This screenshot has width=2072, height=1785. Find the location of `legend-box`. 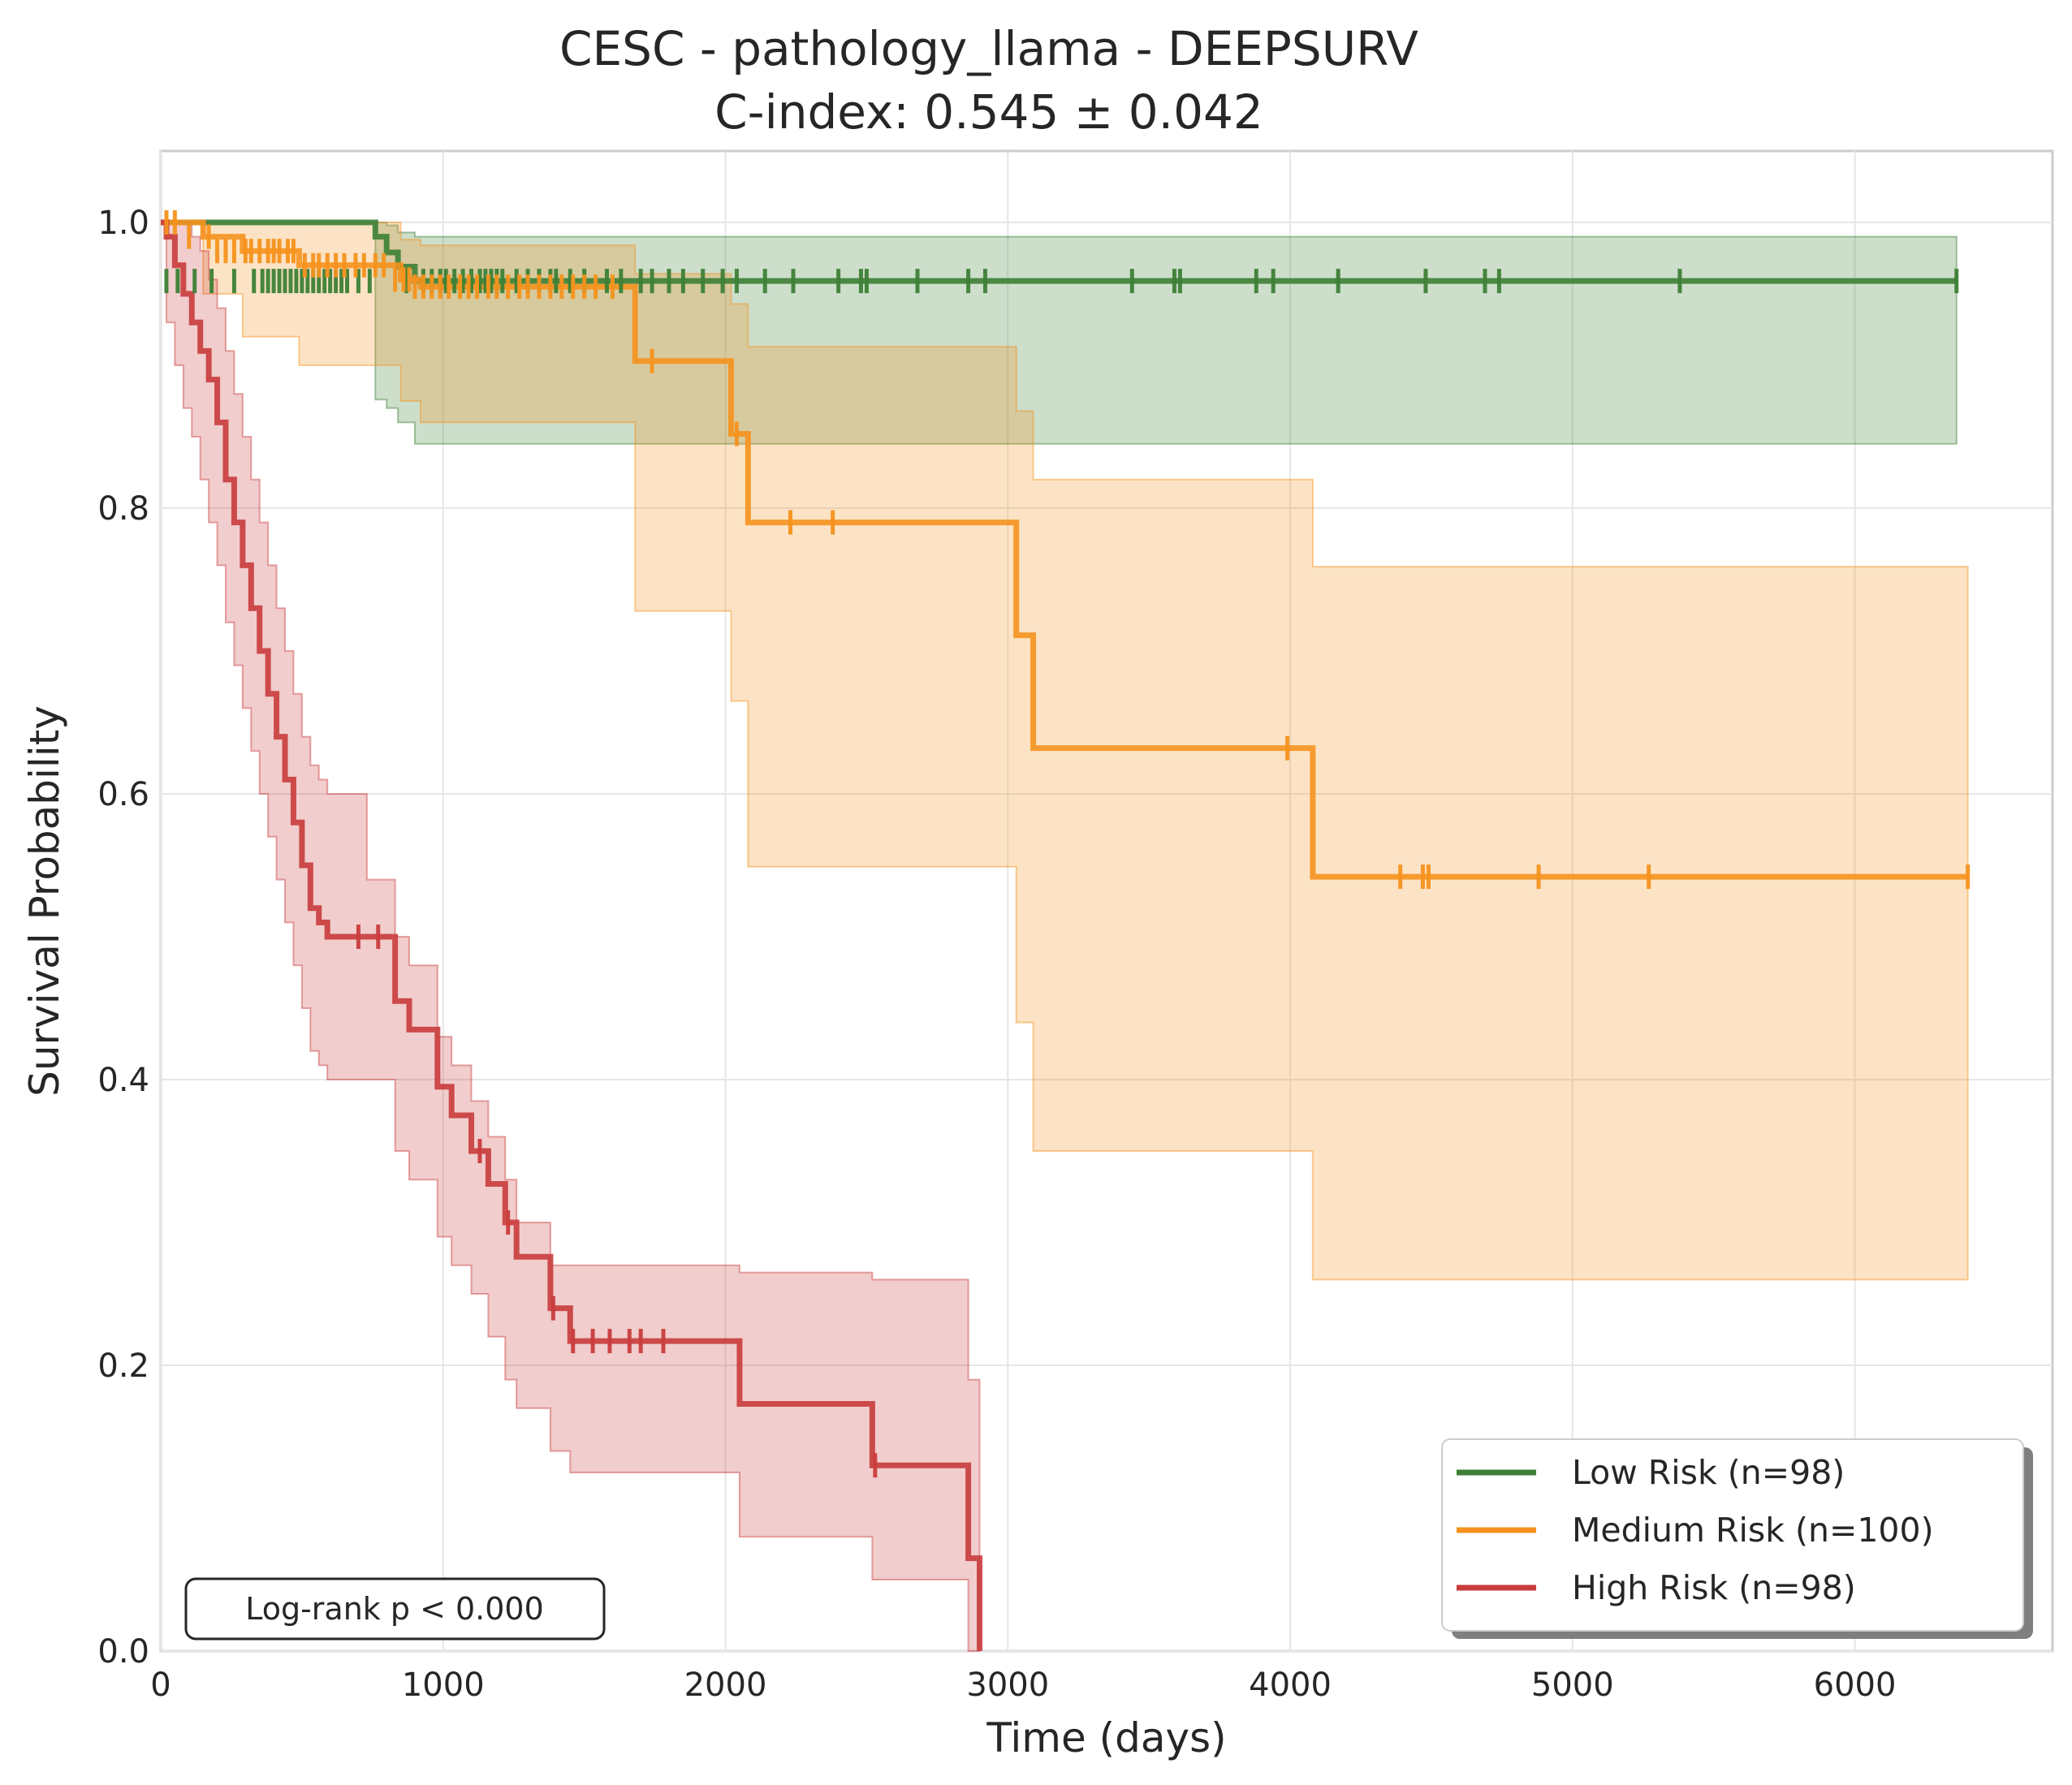

legend-box is located at coordinates (1732, 1535).